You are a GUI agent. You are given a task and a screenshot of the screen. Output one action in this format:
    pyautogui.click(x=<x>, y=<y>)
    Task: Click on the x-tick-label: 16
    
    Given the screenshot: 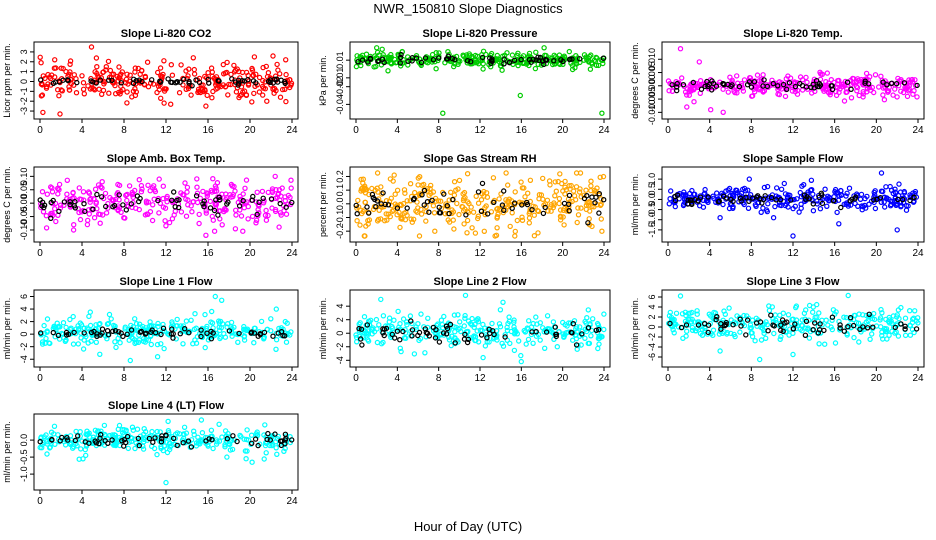 What is the action you would take?
    pyautogui.click(x=835, y=130)
    